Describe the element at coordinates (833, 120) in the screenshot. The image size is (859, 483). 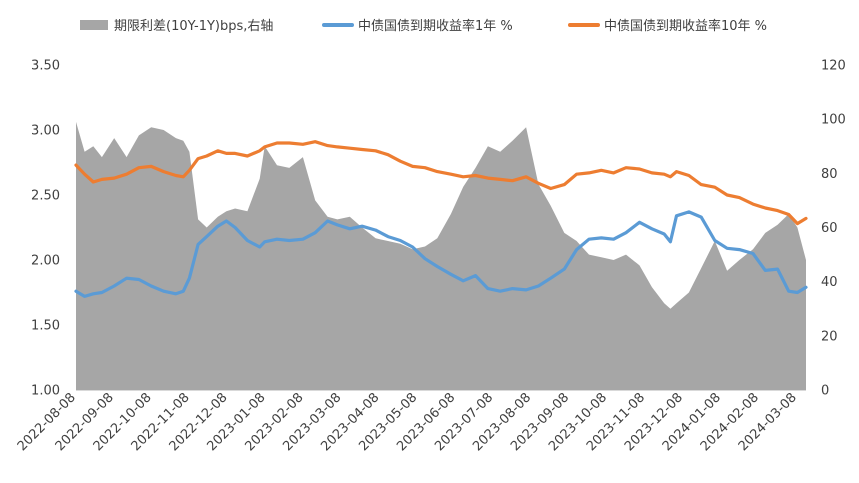
I see `y-right-tick-label: 100` at that location.